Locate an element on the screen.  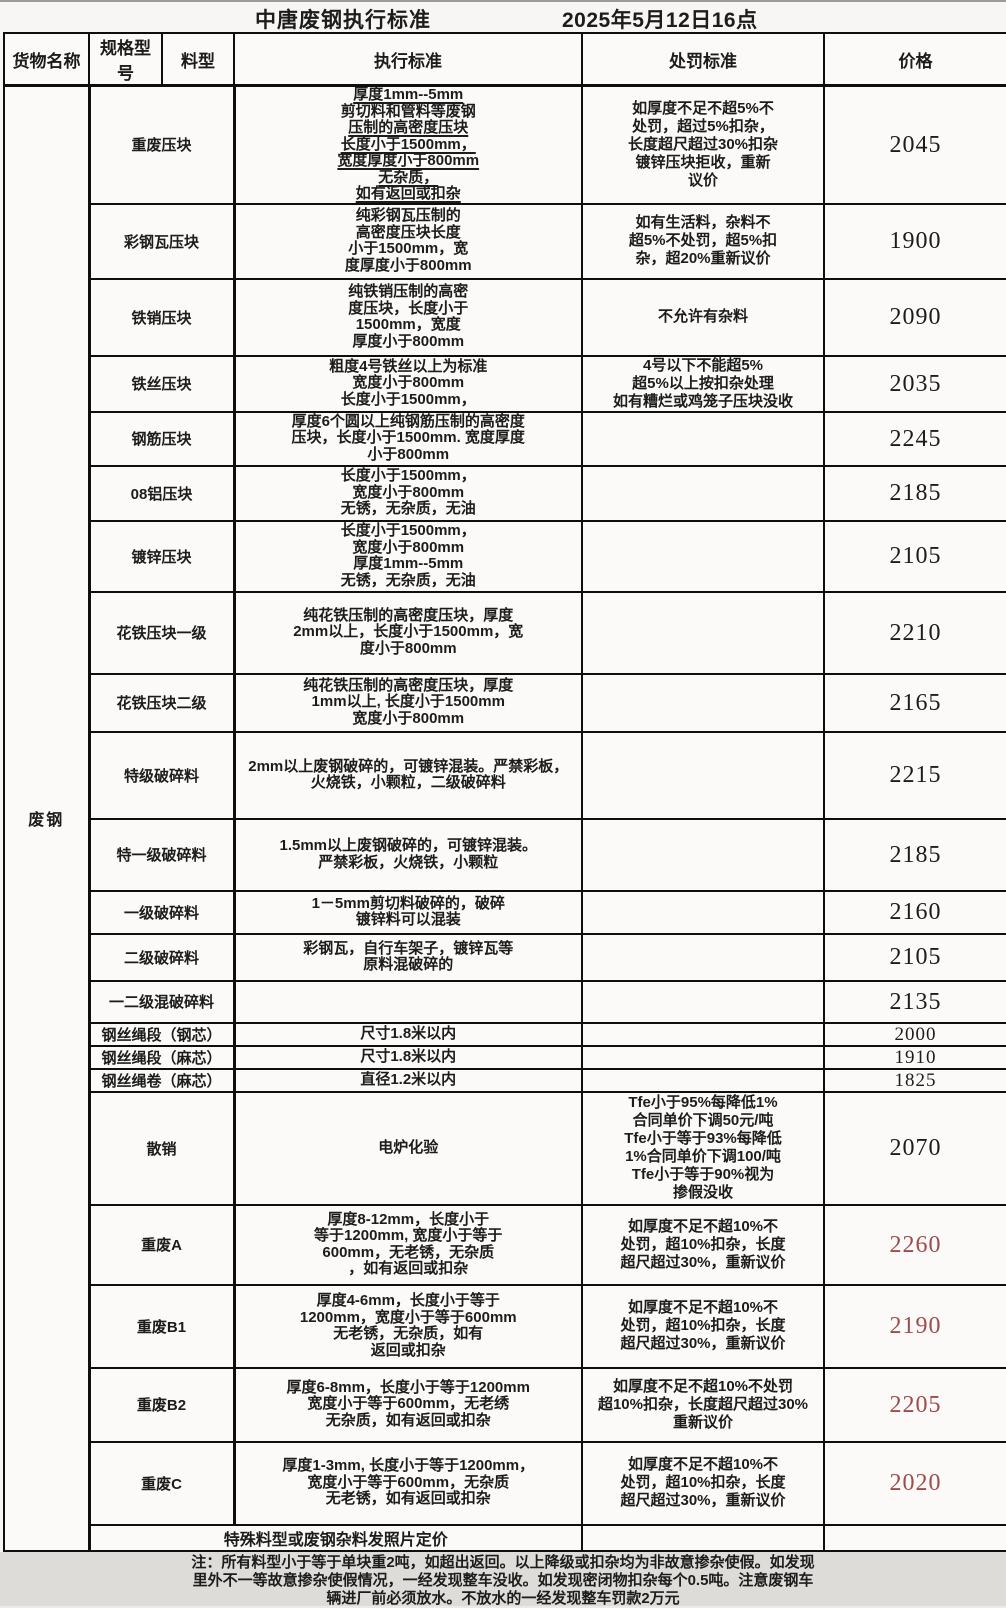
execution-standard-cell: 纯花铁压制的高密度压块，厚度 2mm以上，长度小于1500mm，宽 度小于800mm is located at coordinates (407, 632).